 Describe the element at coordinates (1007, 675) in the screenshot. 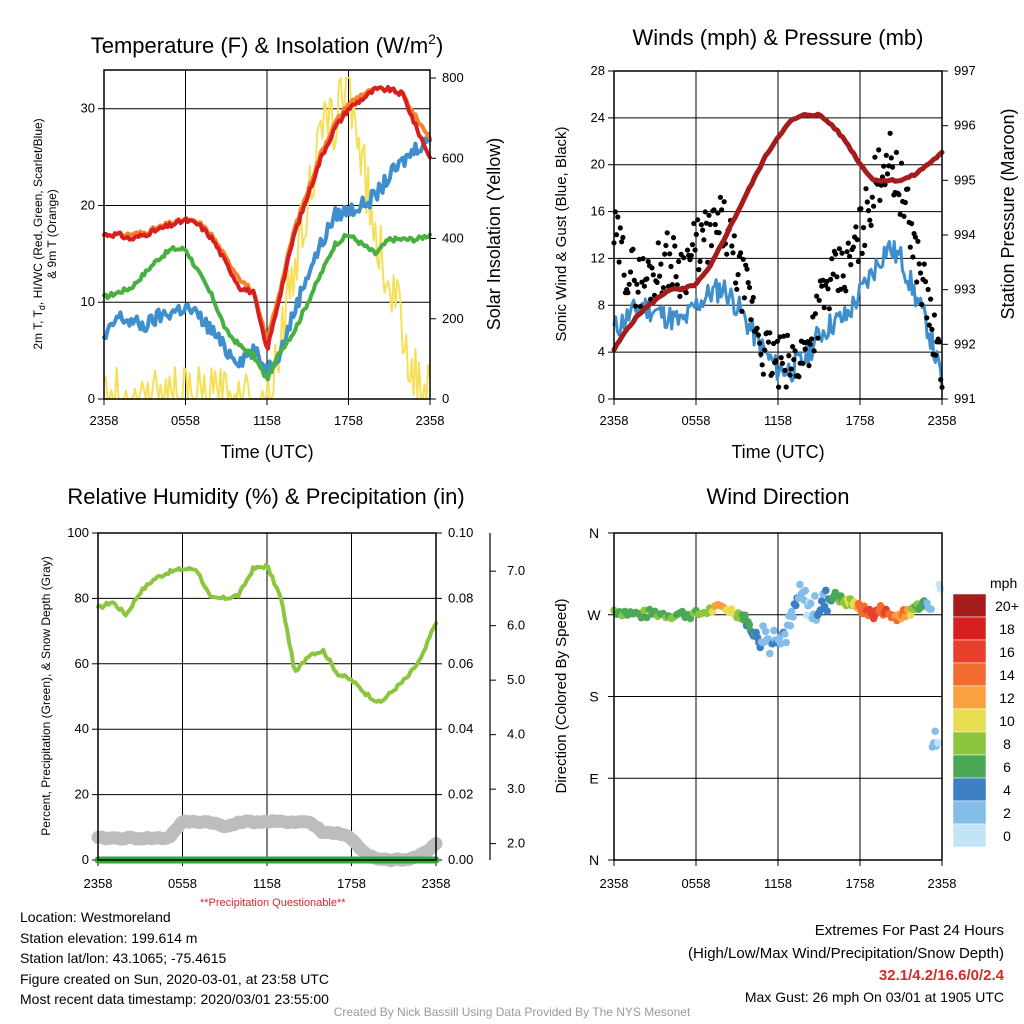

I see `legend-label: 14` at that location.